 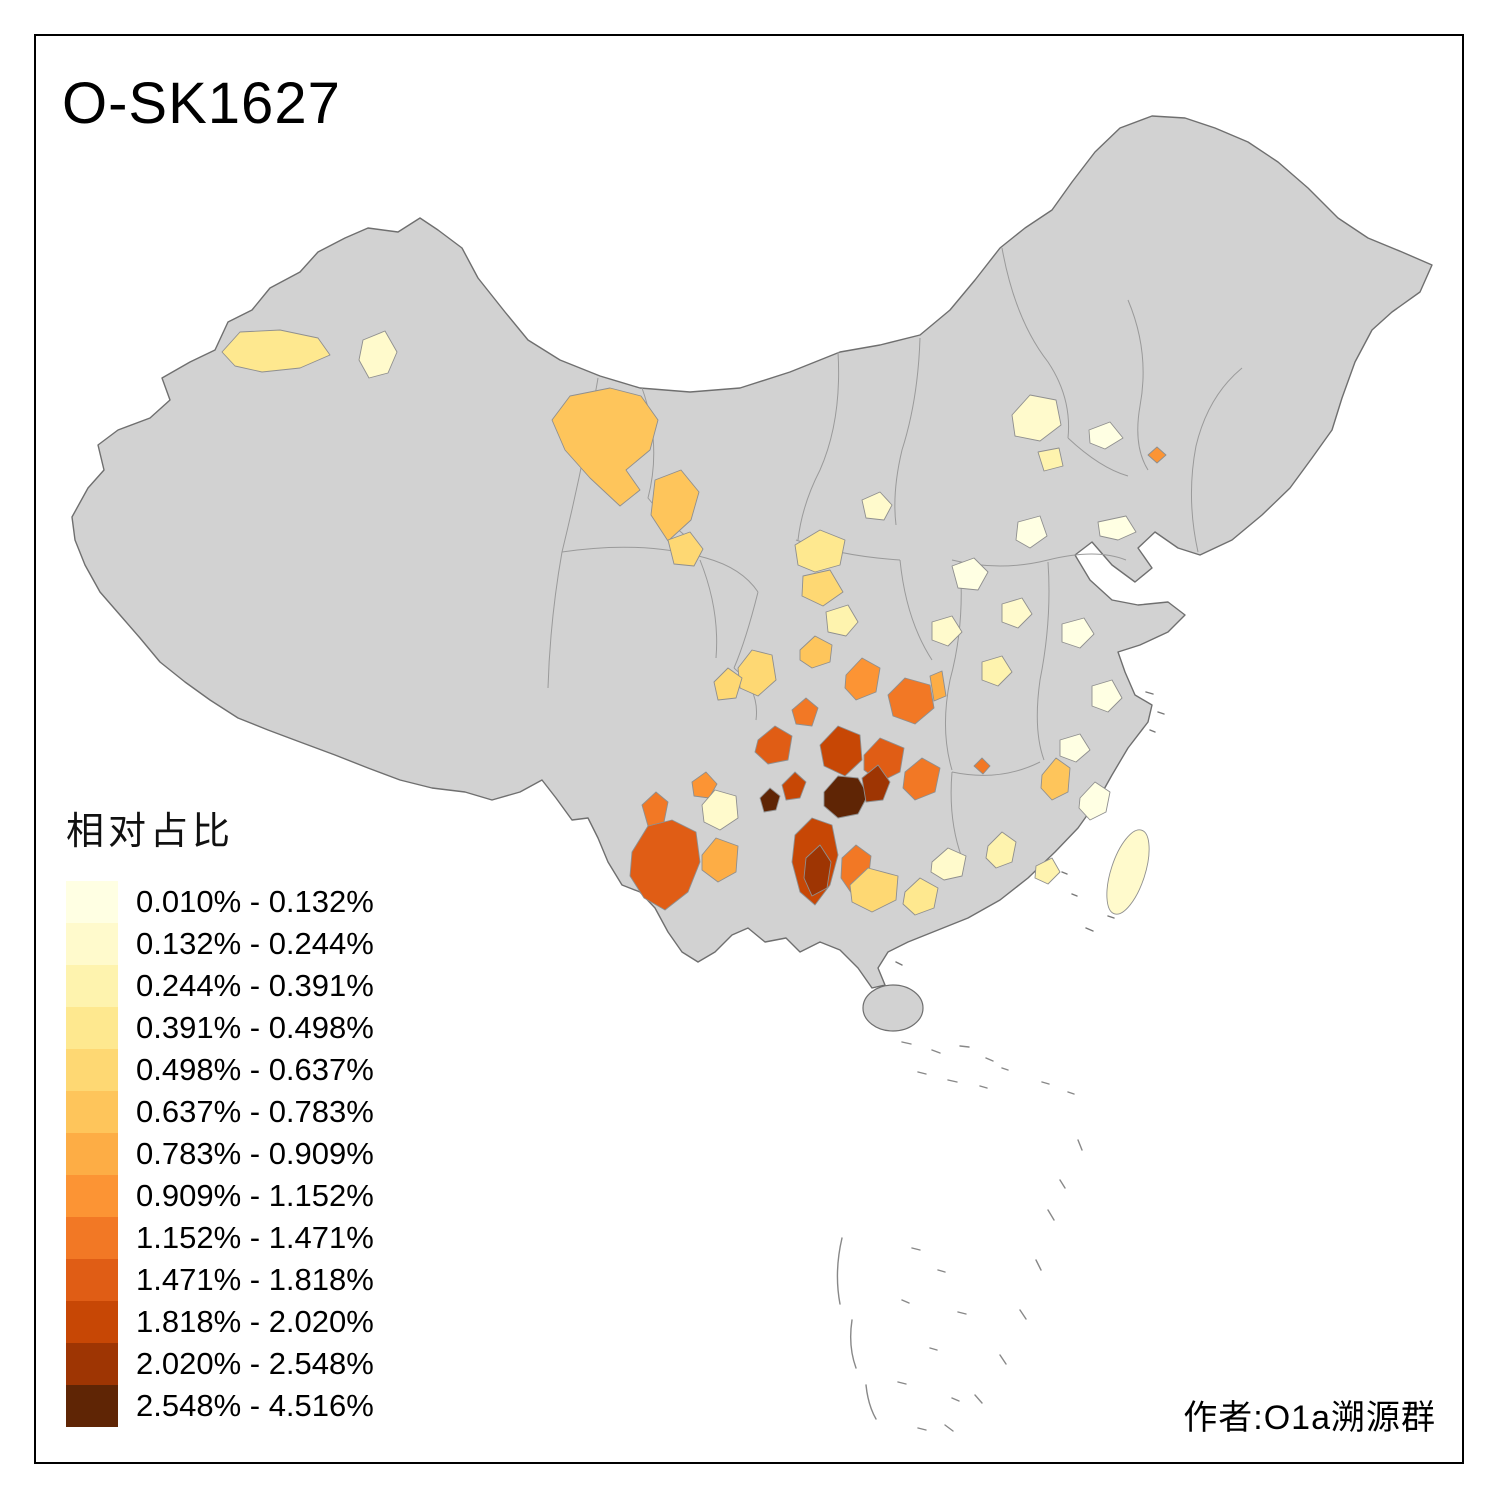 What do you see at coordinates (150, 832) in the screenshot?
I see `legend-title: 相对占比` at bounding box center [150, 832].